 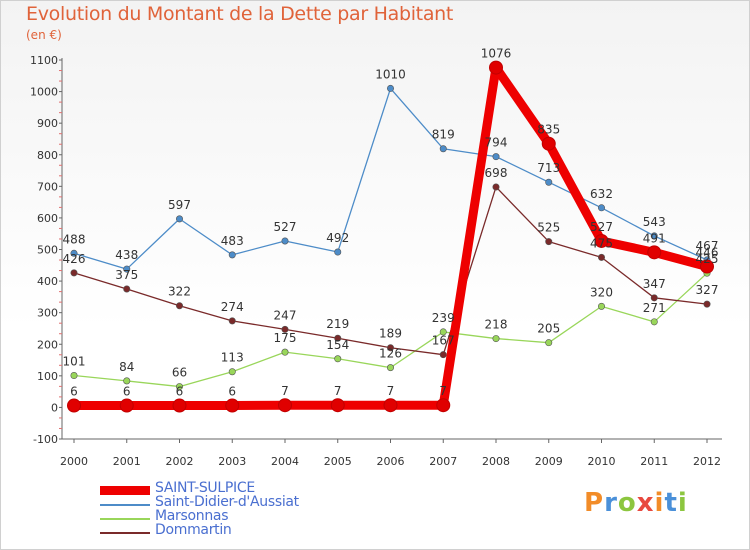 I want to click on x-tick-label: 2005, so click(x=338, y=461).